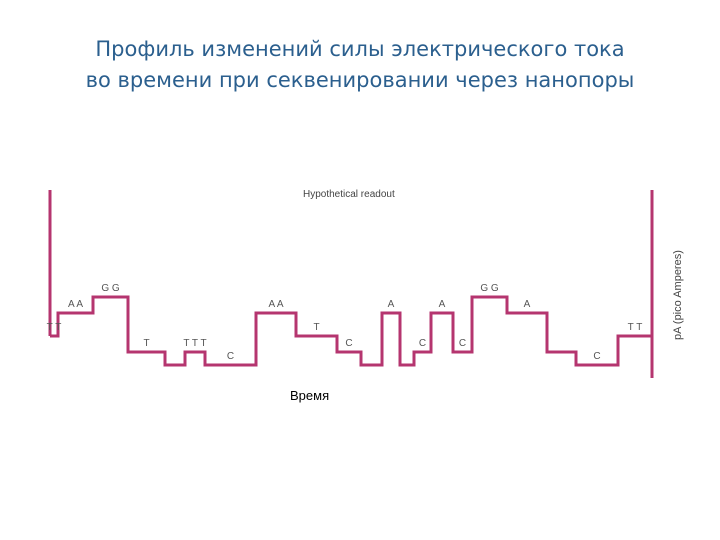 The width and height of the screenshot is (720, 540). What do you see at coordinates (351, 331) in the screenshot?
I see `trace-line` at bounding box center [351, 331].